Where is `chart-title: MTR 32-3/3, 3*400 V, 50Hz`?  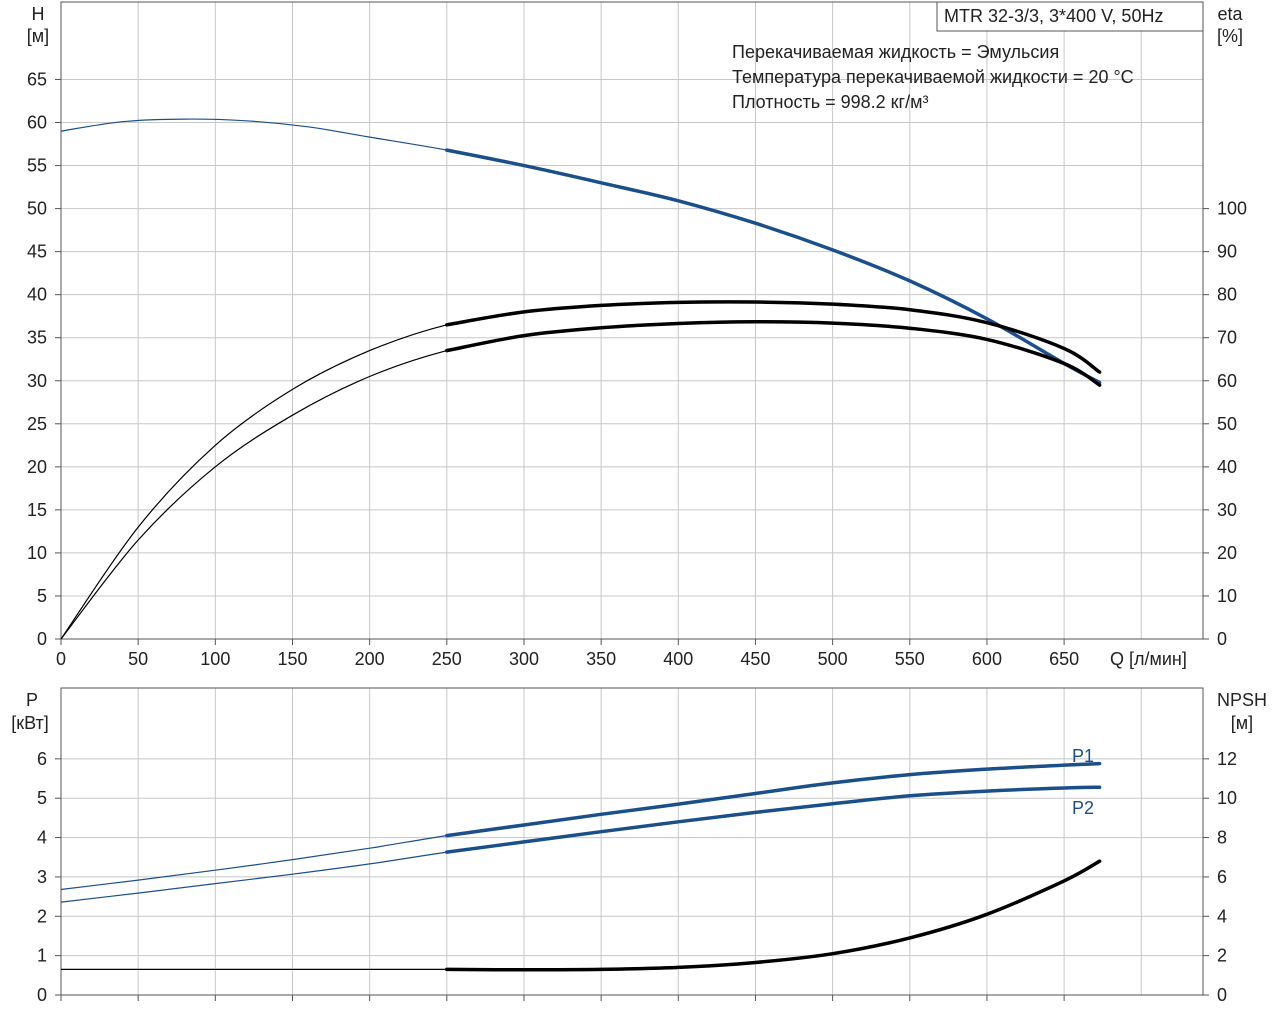 chart-title: MTR 32-3/3, 3*400 V, 50Hz is located at coordinates (1053, 16).